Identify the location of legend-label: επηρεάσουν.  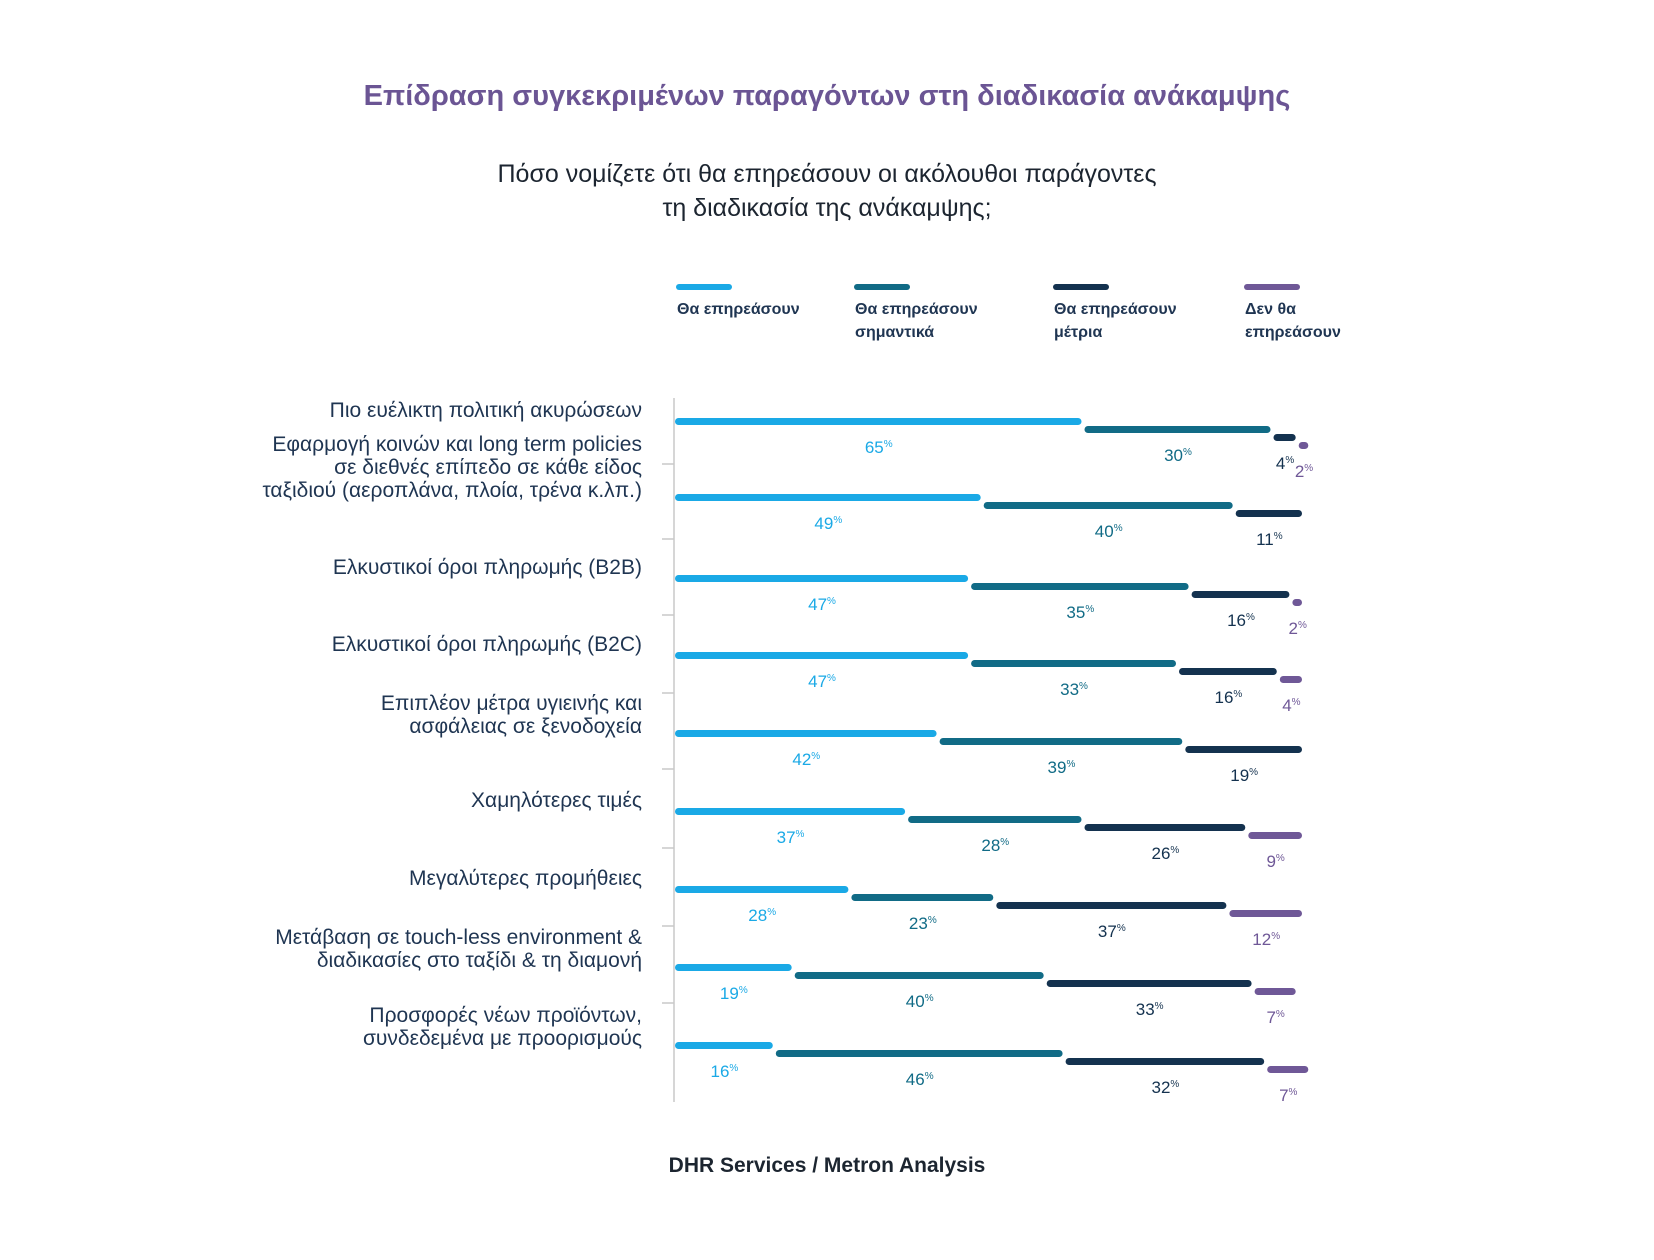
(1293, 332).